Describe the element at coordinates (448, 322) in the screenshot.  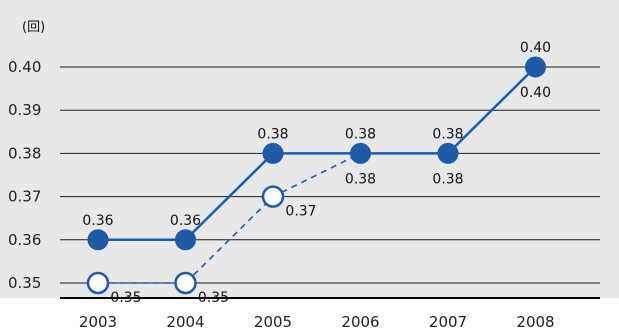
I see `x-tick-label: 2007` at that location.